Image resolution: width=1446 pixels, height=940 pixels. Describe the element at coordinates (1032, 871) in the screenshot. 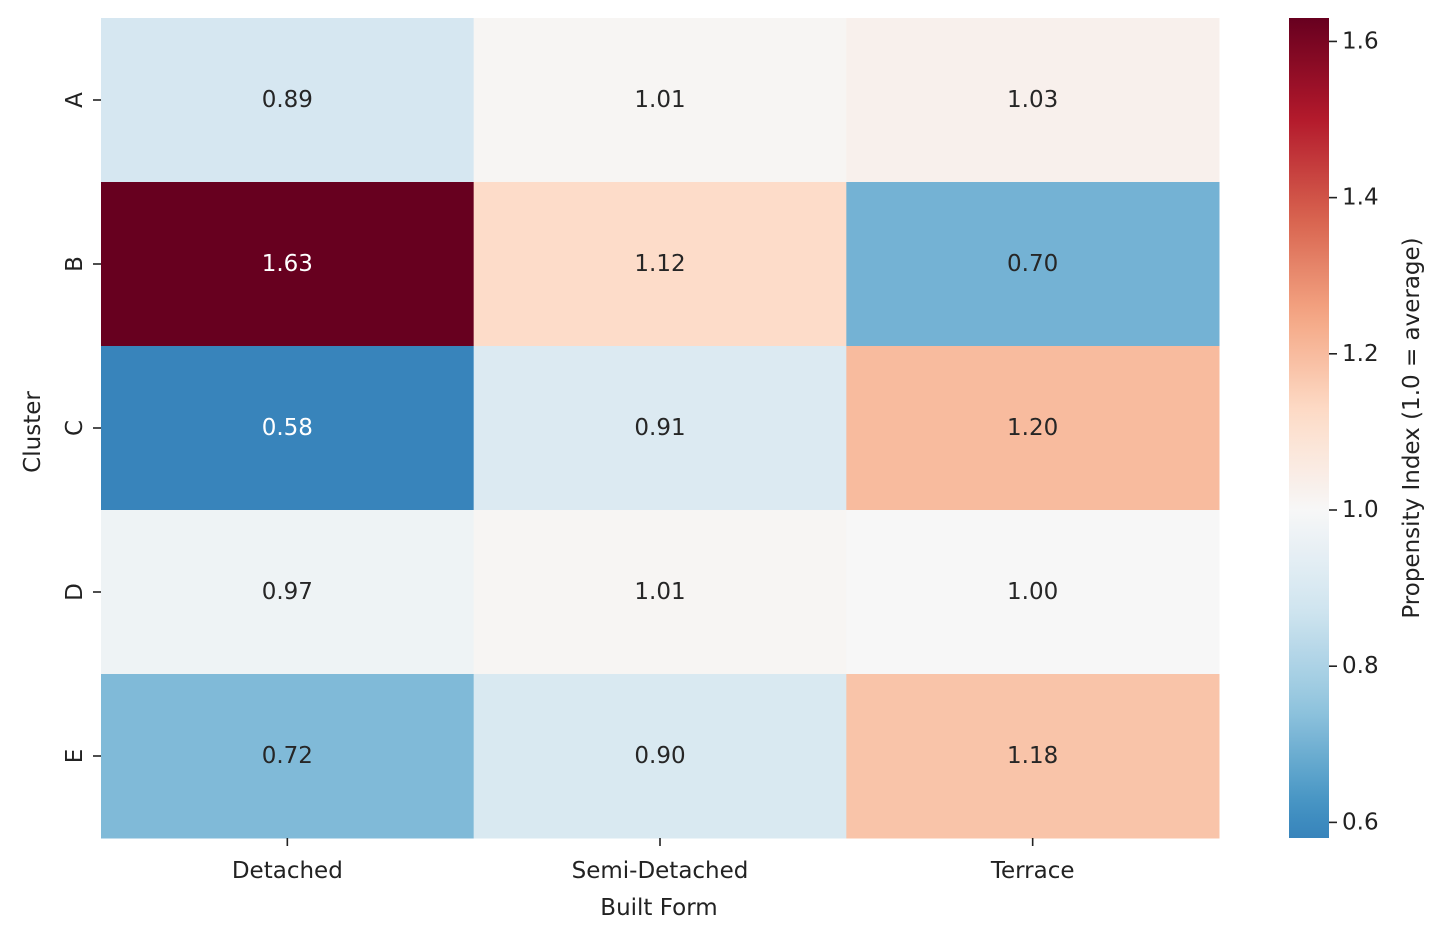

I see `x-tick-label: Terrace` at that location.